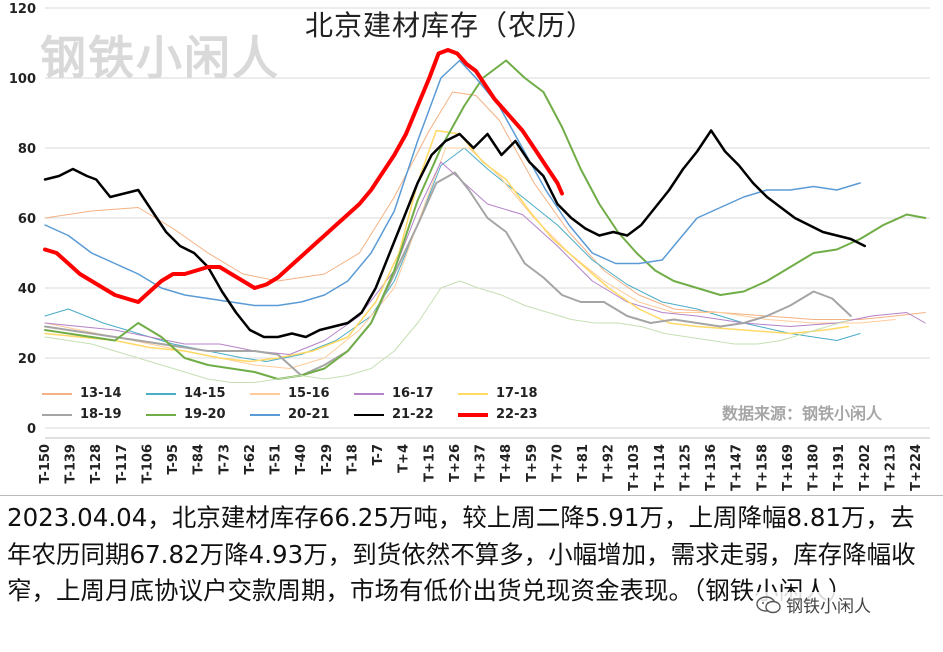 Image resolution: width=943 pixels, height=652 pixels. Describe the element at coordinates (250, 459) in the screenshot. I see `x-tick-label: T-62` at that location.